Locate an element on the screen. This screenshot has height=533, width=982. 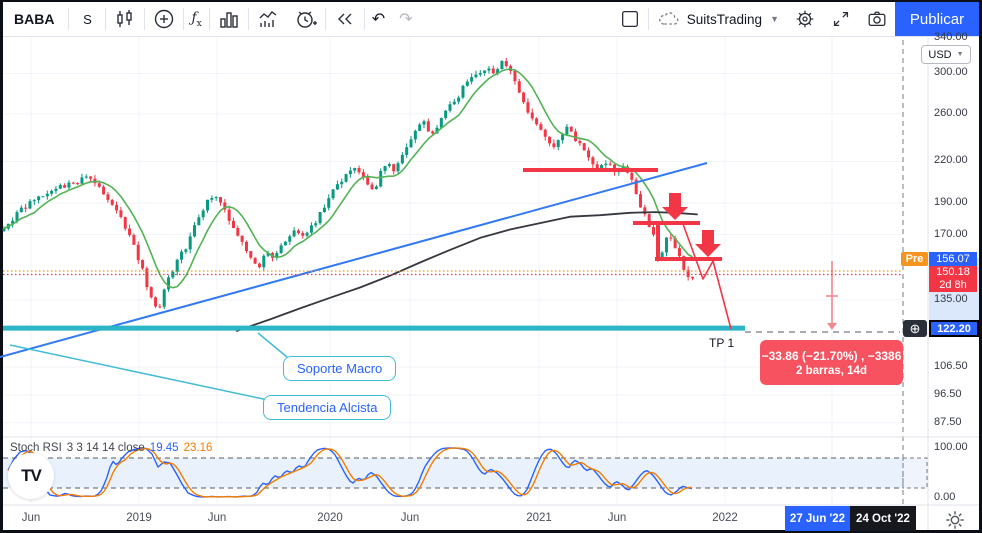
symbol-label: BABA is located at coordinates (34, 19).